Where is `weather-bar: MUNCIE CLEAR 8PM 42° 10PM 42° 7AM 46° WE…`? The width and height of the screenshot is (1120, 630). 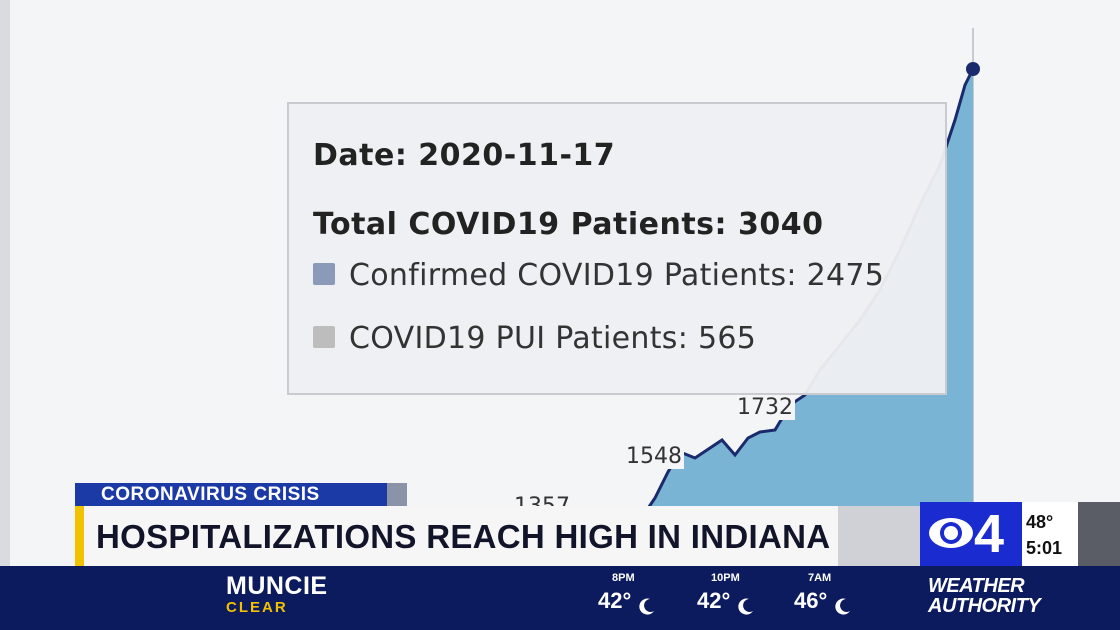 weather-bar: MUNCIE CLEAR 8PM 42° 10PM 42° 7AM 46° WE… is located at coordinates (560, 598).